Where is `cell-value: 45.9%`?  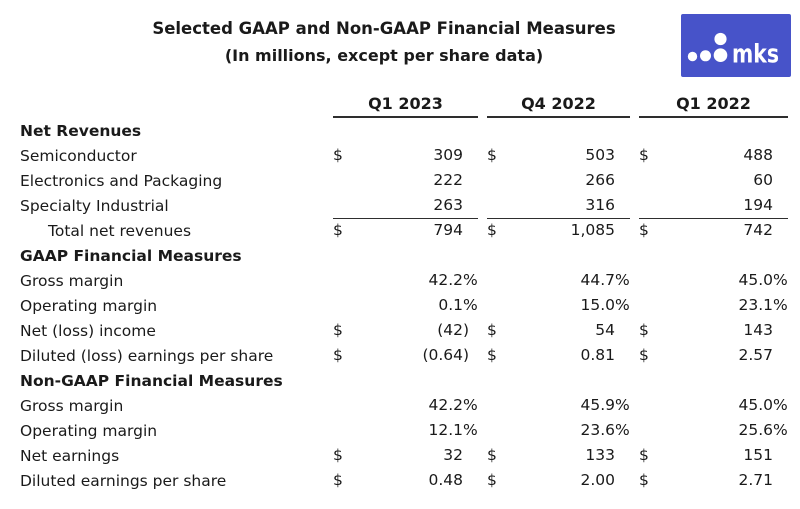 cell-value: 45.9% is located at coordinates (605, 405).